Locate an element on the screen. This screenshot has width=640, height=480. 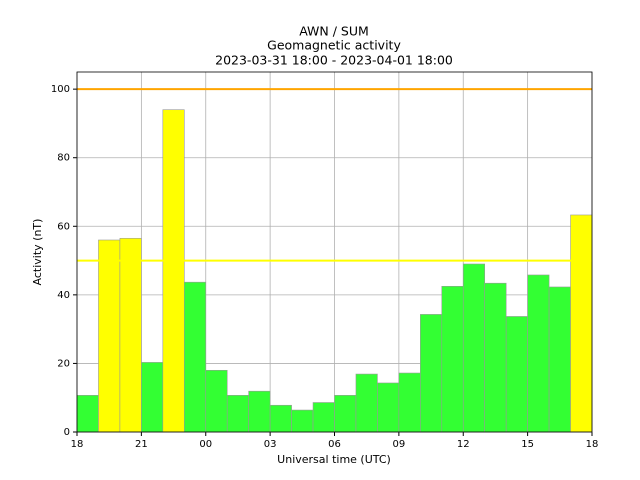
x-tick-label: 03 is located at coordinates (270, 444).